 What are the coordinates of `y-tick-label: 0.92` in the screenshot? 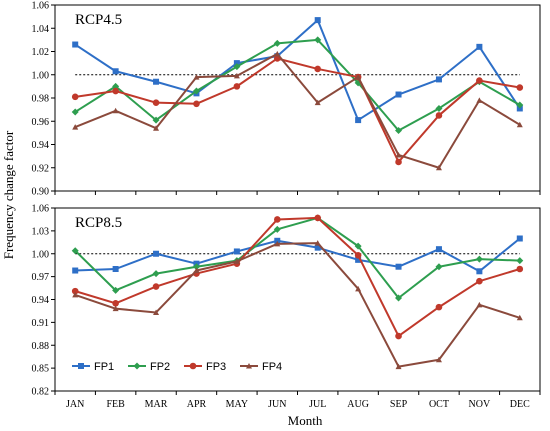 It's located at (41, 168).